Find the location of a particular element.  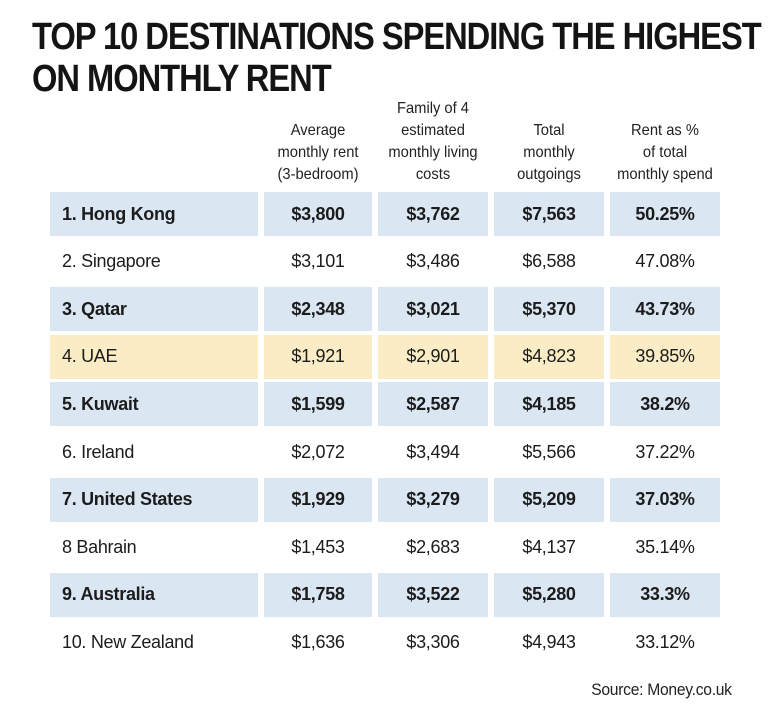

cell-total: $7,563 is located at coordinates (549, 214).